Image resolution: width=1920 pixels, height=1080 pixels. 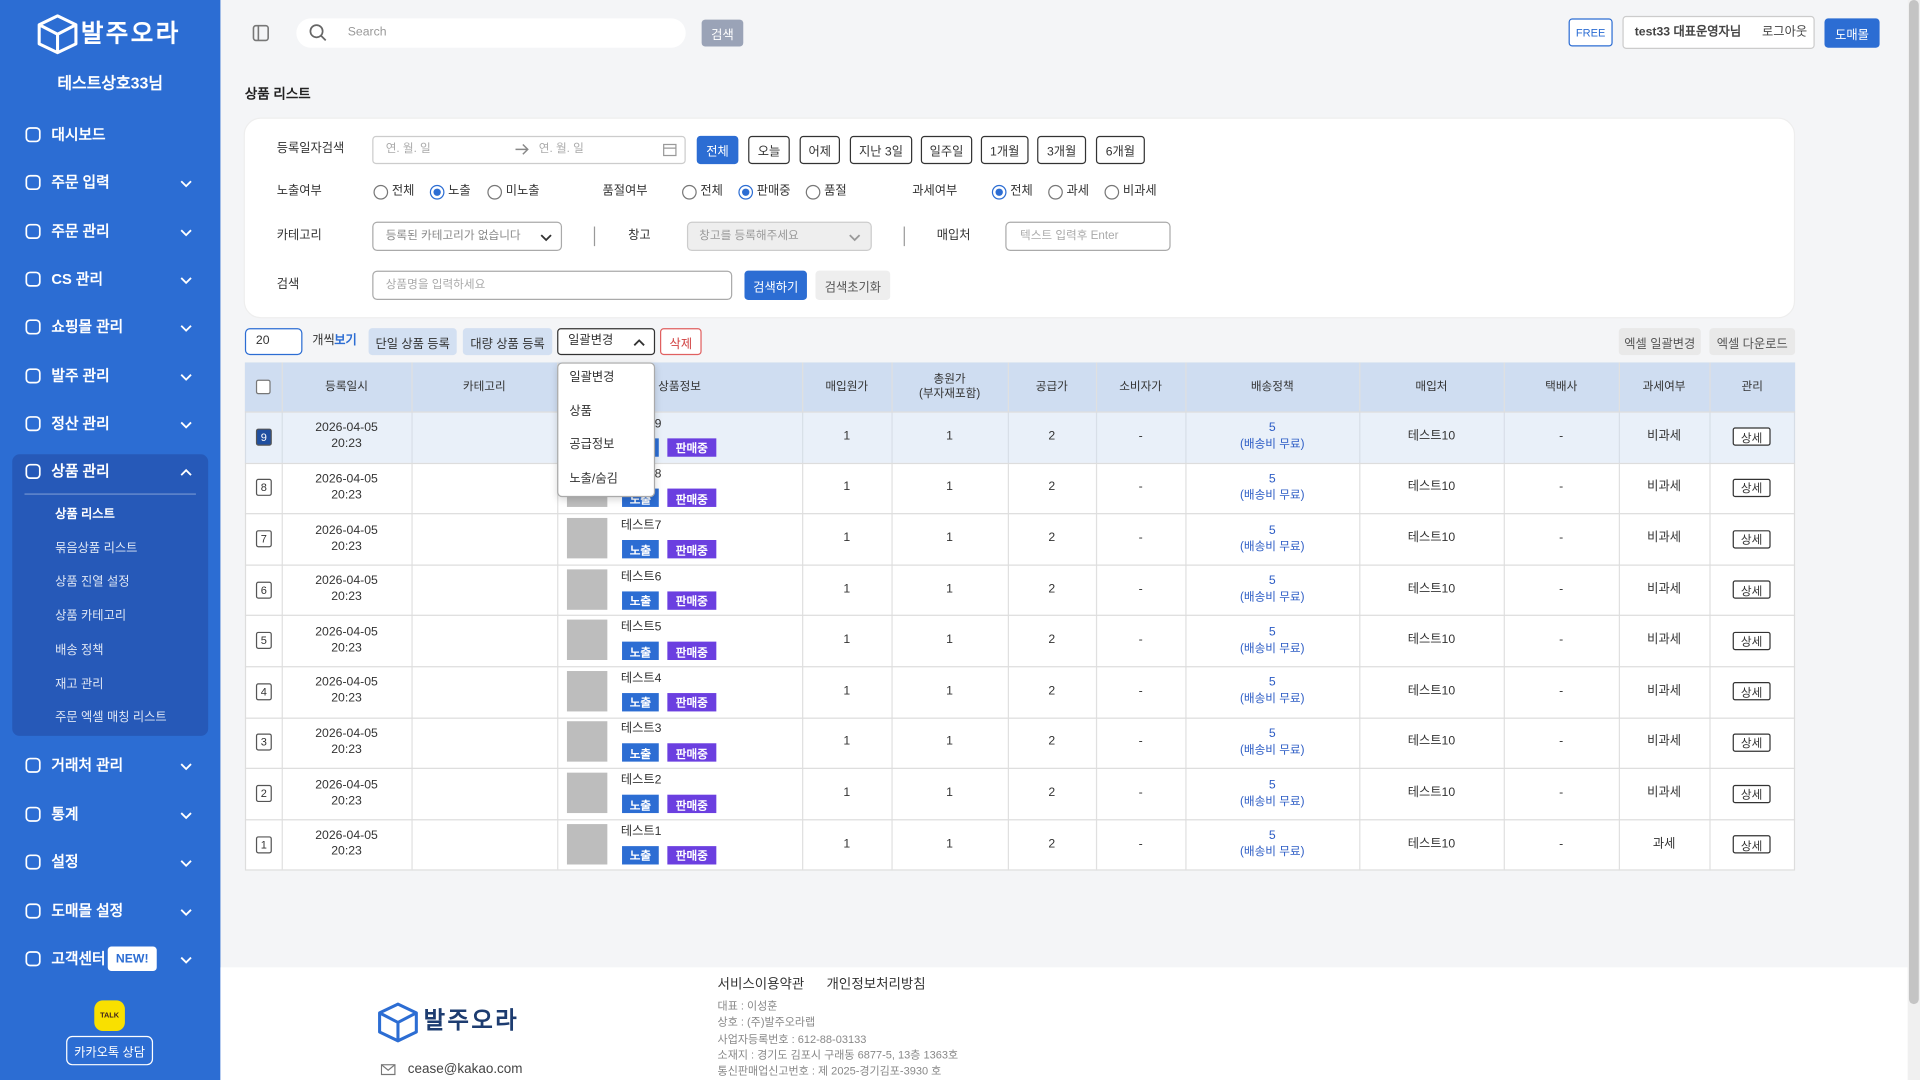 I want to click on row-number-box: 8, so click(x=263, y=488).